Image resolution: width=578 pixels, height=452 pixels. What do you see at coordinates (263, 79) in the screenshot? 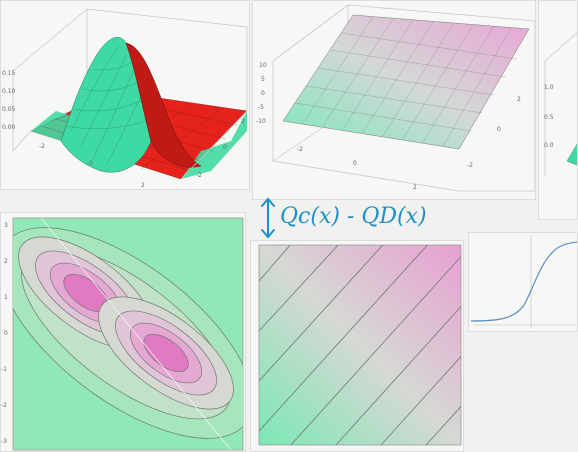
I see `svg-text: 5` at bounding box center [263, 79].